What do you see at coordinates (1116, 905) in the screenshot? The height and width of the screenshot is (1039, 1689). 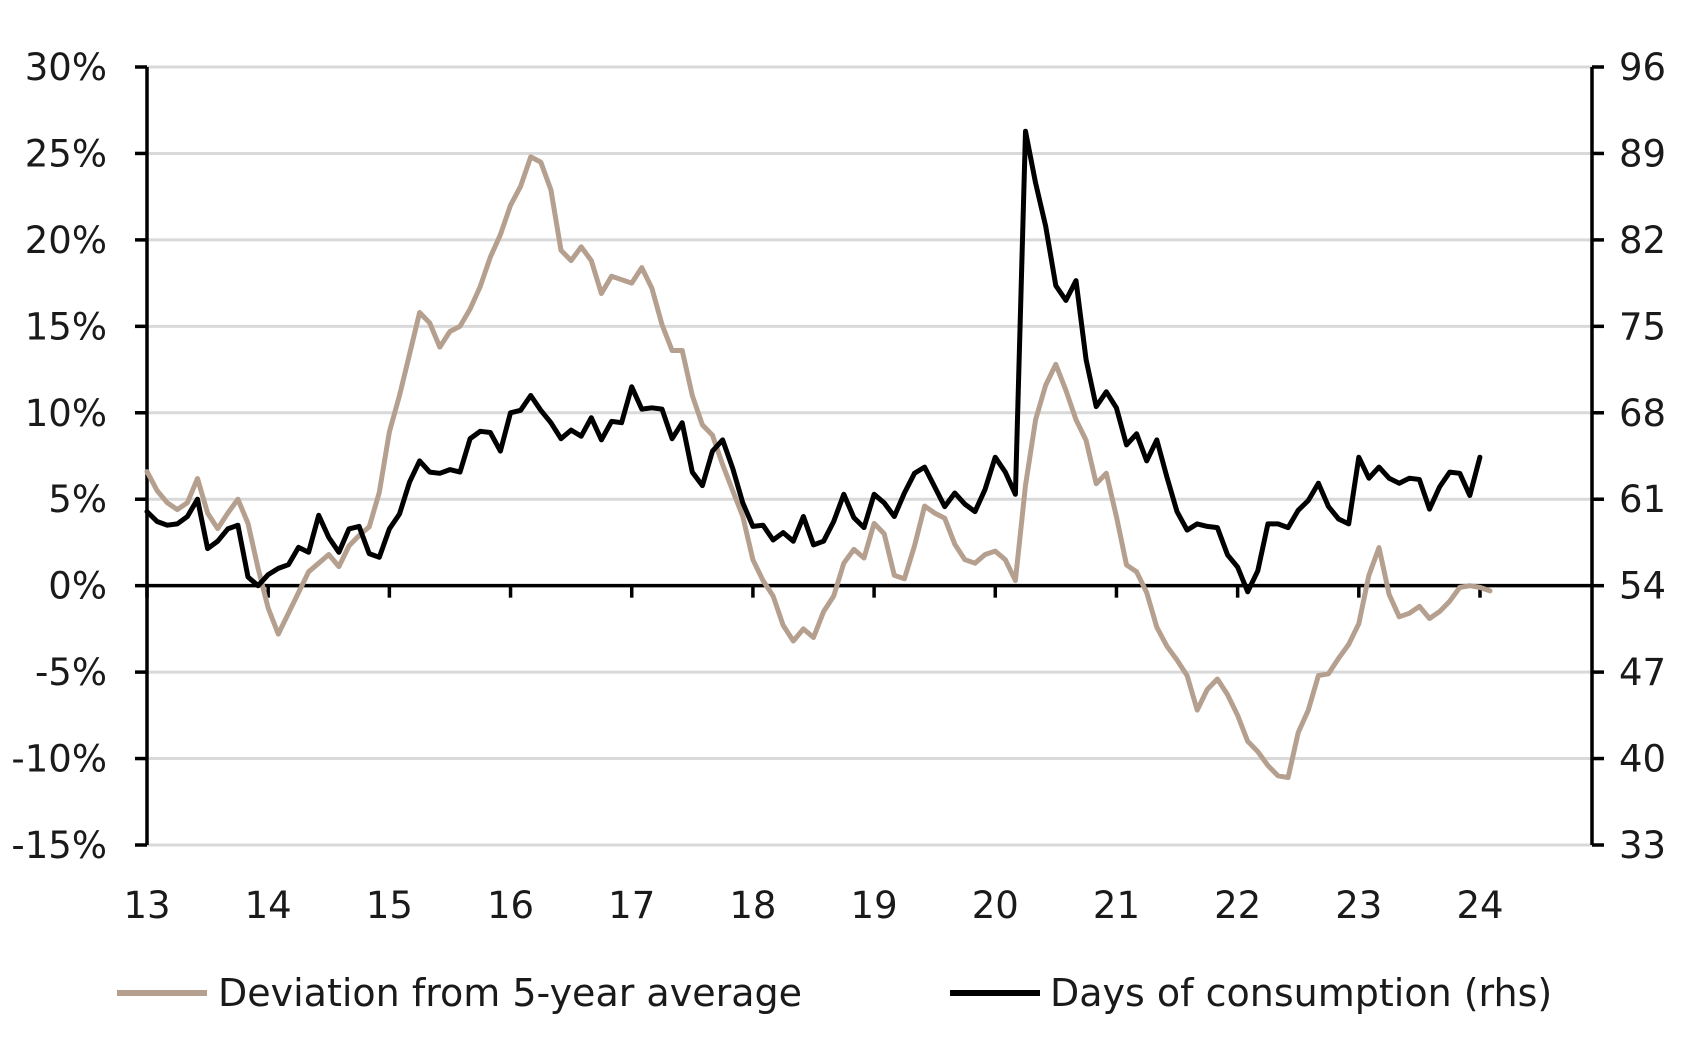 I see `x-axis-tick-label: 21` at bounding box center [1116, 905].